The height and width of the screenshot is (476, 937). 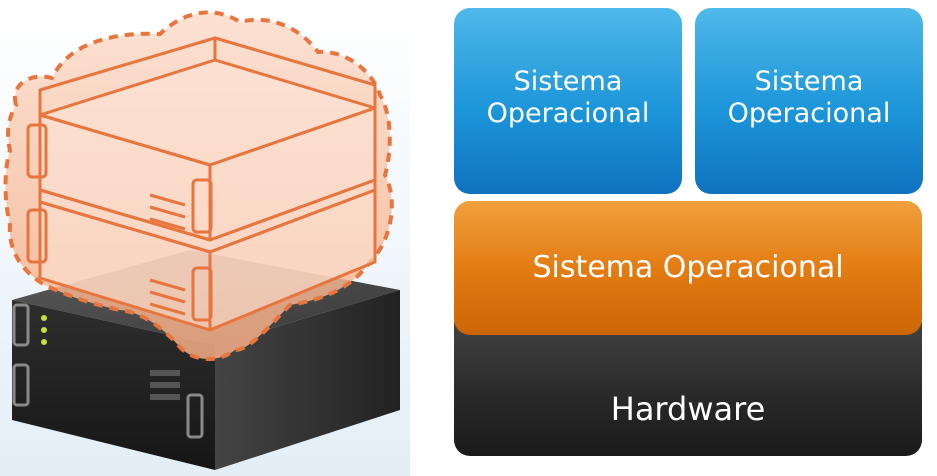 What do you see at coordinates (688, 268) in the screenshot?
I see `host-os-layer: Sistema Operacional` at bounding box center [688, 268].